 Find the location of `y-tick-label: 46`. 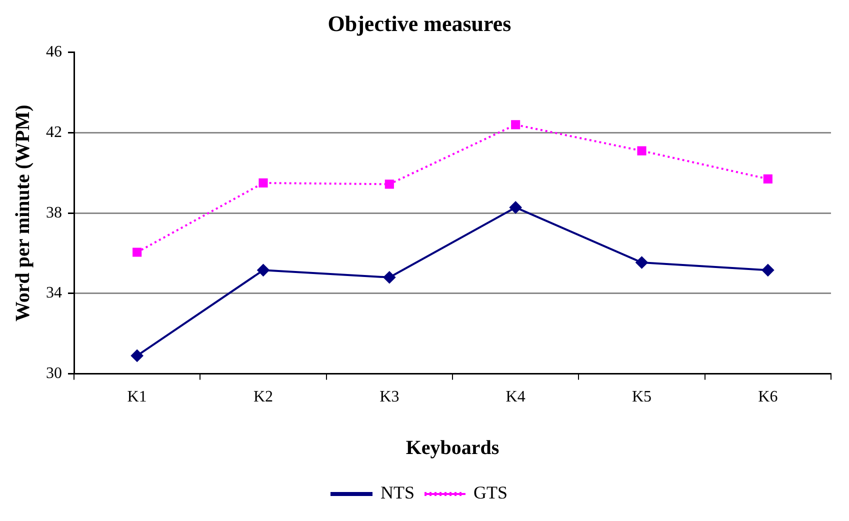

y-tick-label: 46 is located at coordinates (54, 52).